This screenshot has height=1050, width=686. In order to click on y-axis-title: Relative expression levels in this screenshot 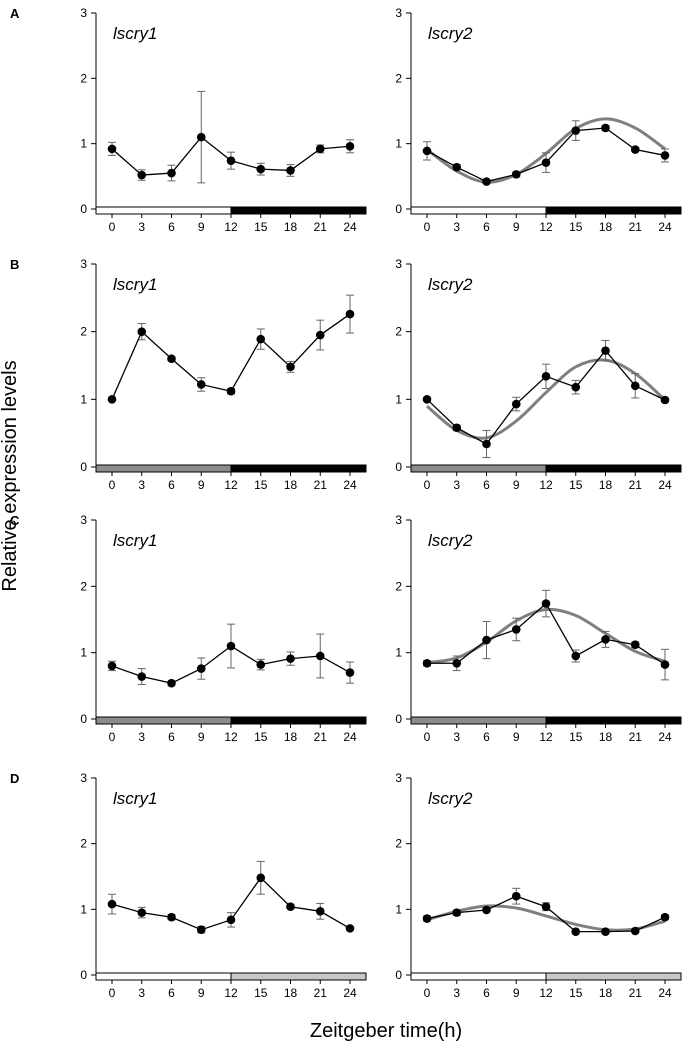, I will do `click(10, 475)`.